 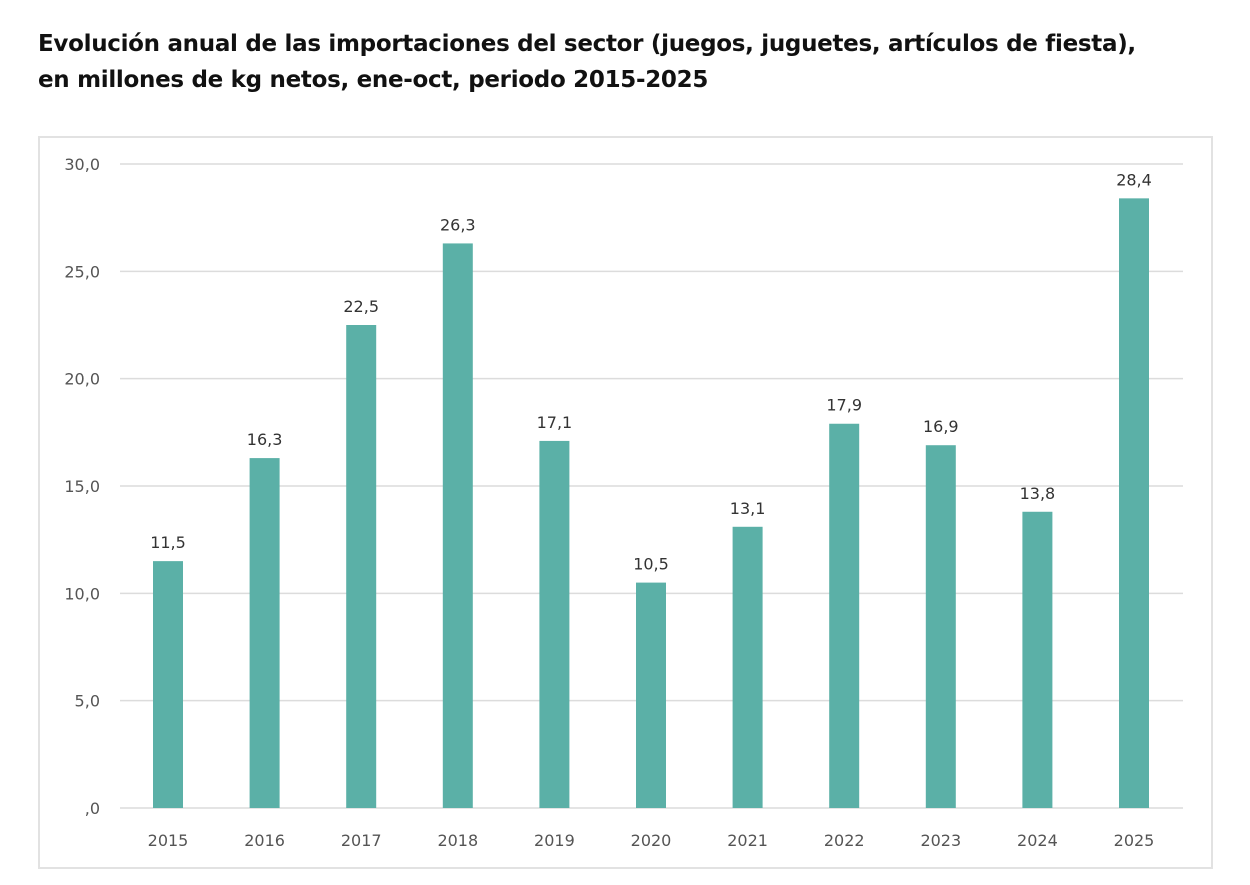 I want to click on data-label-2017: 22,5, so click(x=361, y=306).